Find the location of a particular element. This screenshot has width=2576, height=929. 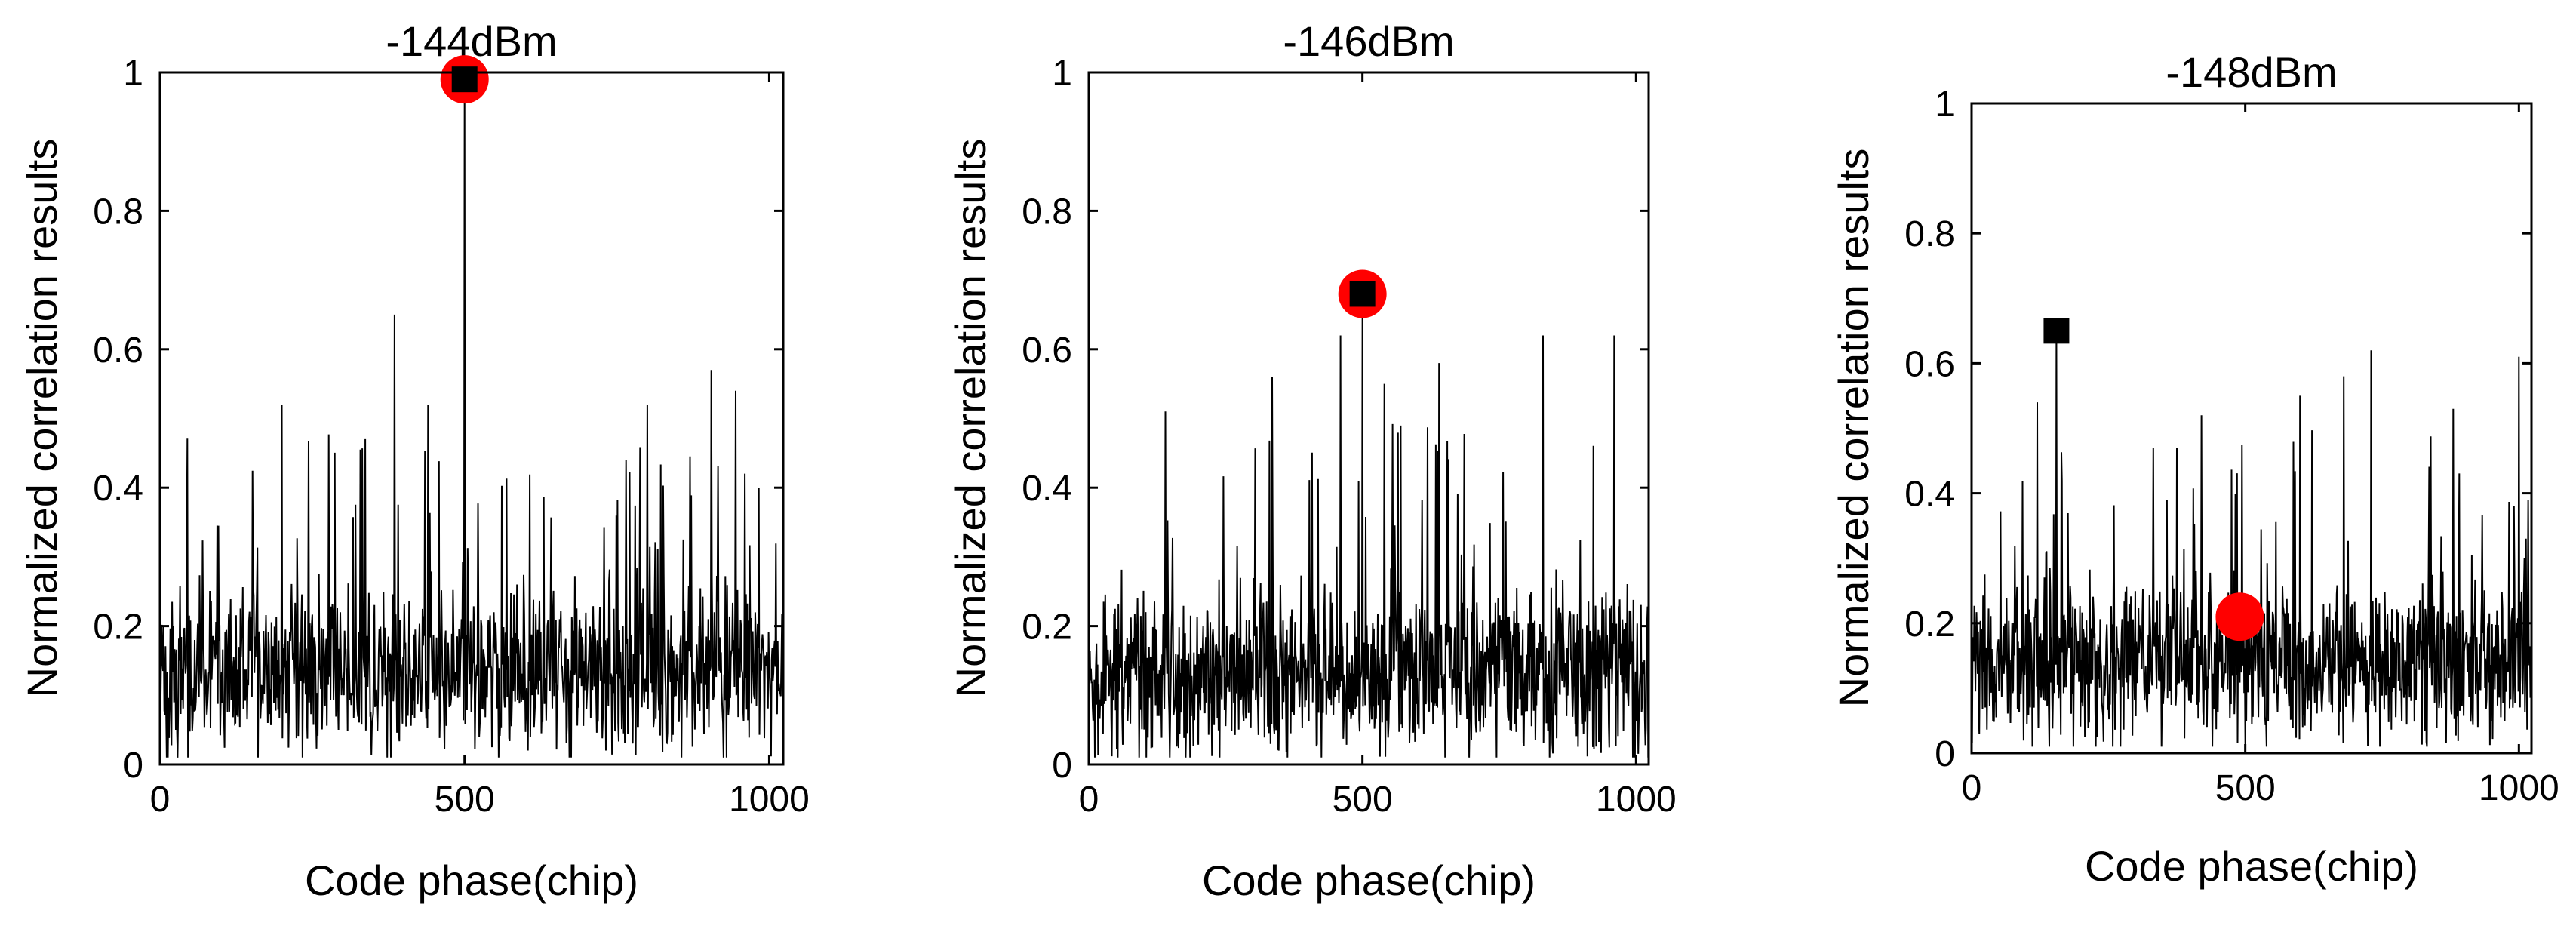

chart-title: -146dBm is located at coordinates (1368, 41).